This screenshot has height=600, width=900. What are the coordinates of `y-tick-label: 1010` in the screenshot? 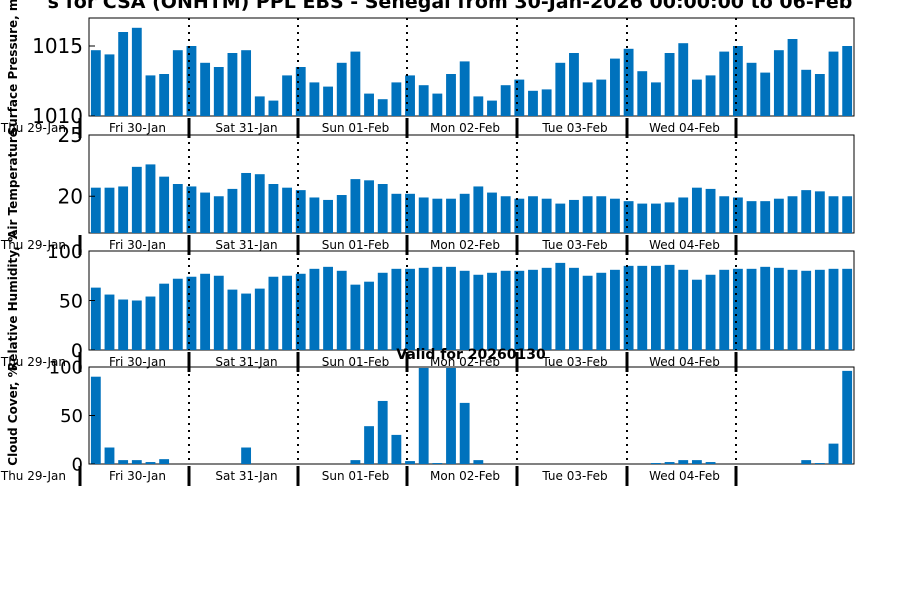 It's located at (57, 116).